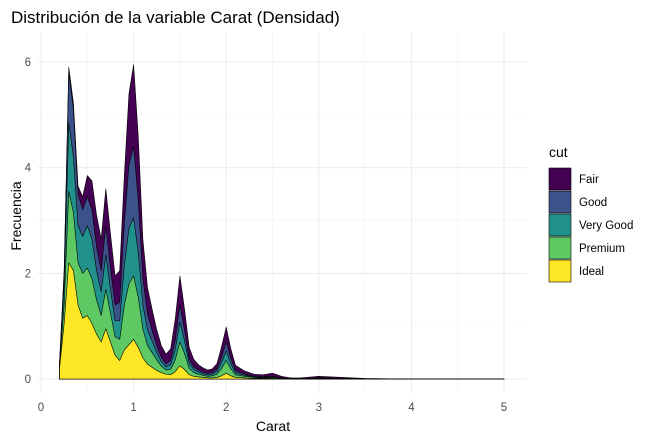 The height and width of the screenshot is (441, 650). Describe the element at coordinates (16, 215) in the screenshot. I see `y-axis-title: Frecuencia` at that location.